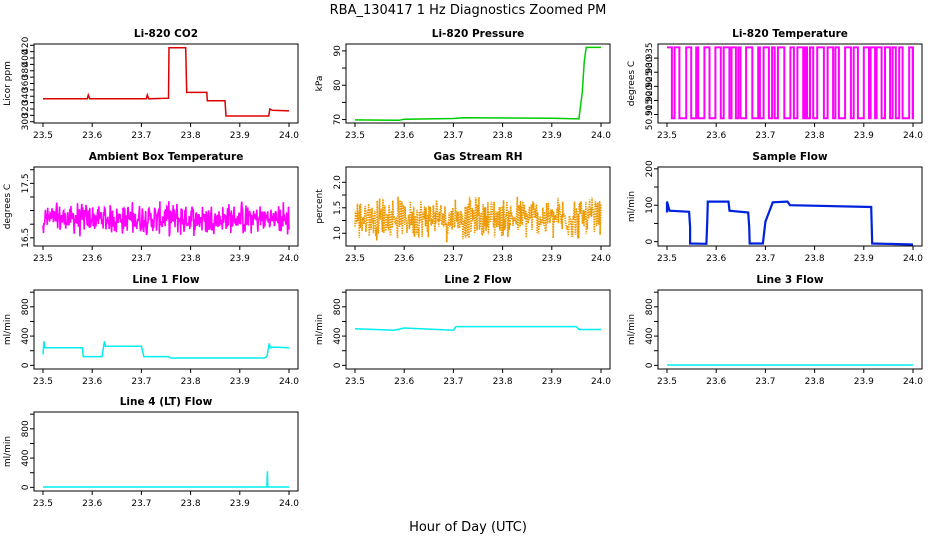 Image resolution: width=936 pixels, height=540 pixels. What do you see at coordinates (650, 204) in the screenshot?
I see `y-tick-label: 100` at bounding box center [650, 204].